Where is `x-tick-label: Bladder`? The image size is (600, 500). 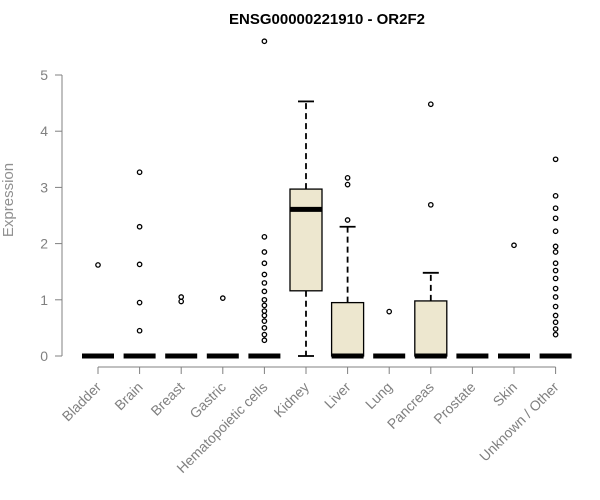
x-tick-label: Bladder is located at coordinates (82, 402).